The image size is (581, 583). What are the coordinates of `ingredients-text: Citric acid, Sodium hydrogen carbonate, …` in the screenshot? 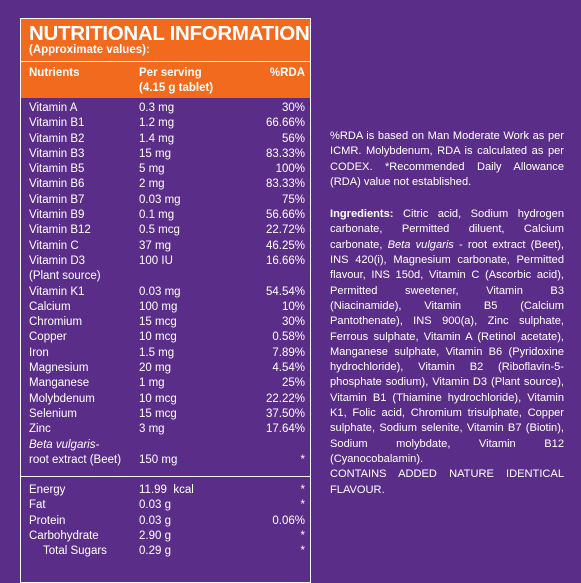 It's located at (447, 229).